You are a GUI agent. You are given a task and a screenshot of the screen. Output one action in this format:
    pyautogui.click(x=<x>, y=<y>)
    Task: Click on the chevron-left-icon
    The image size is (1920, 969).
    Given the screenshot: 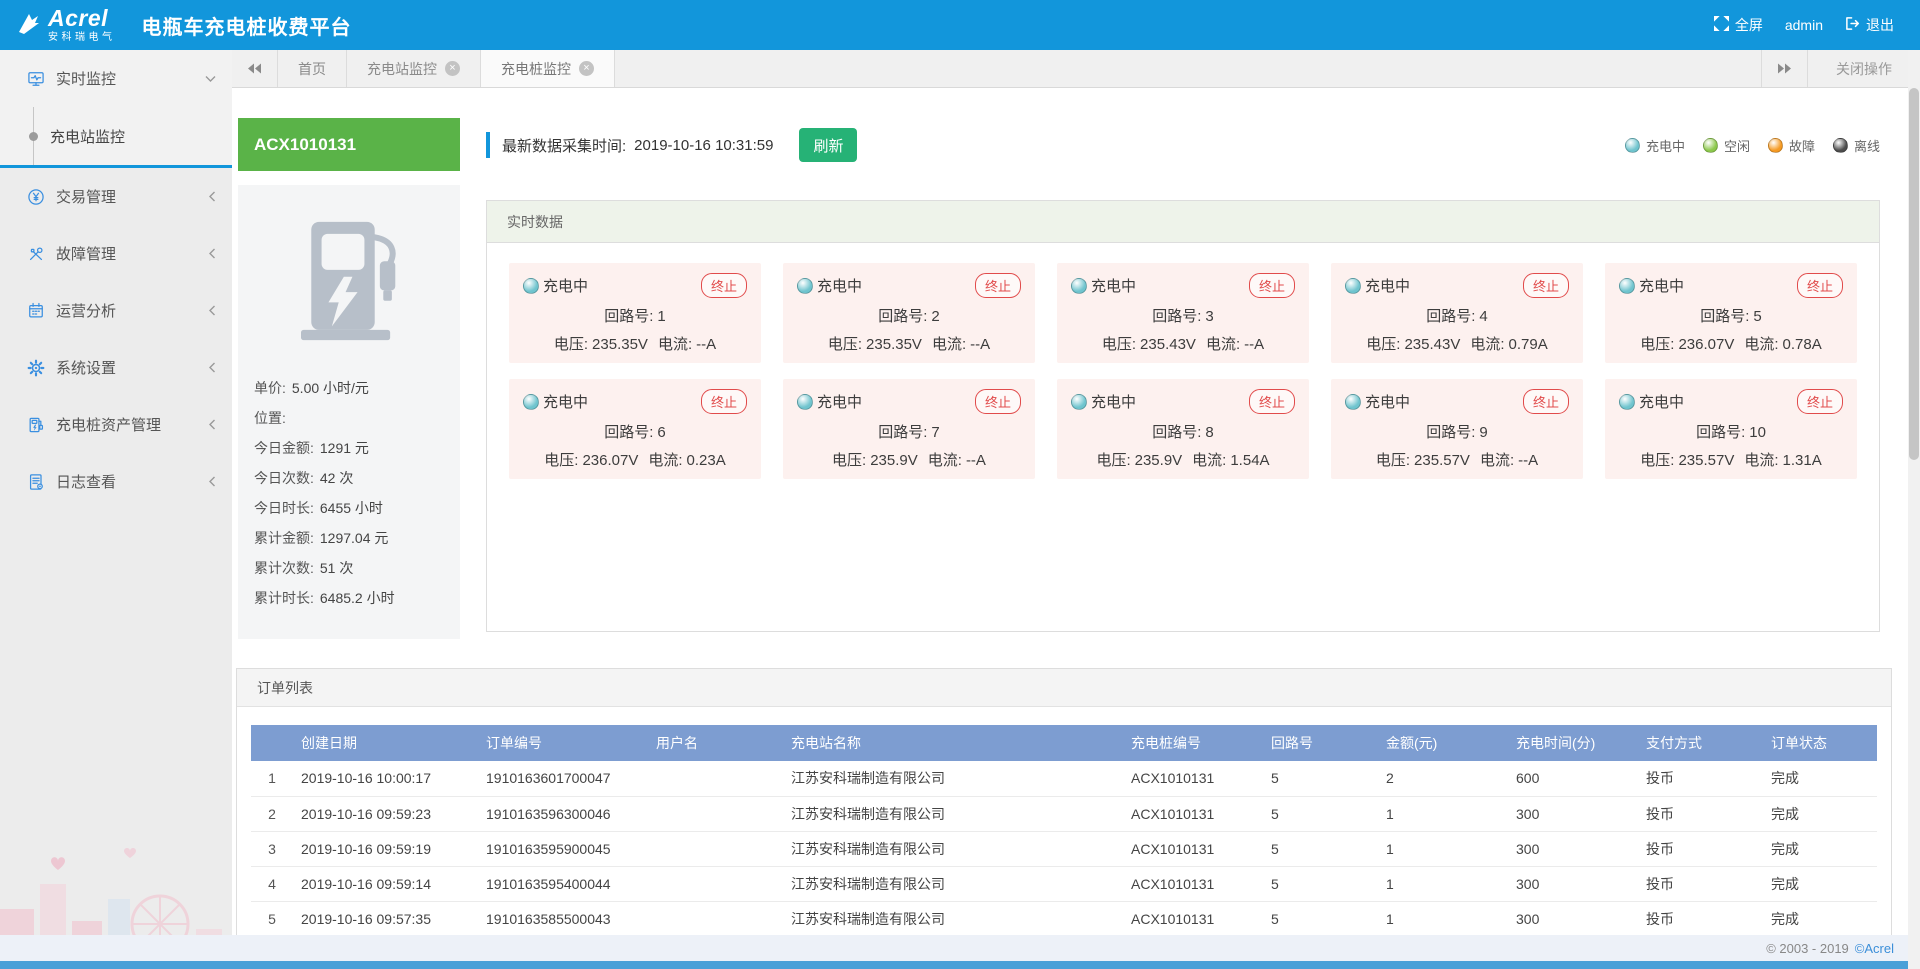 What is the action you would take?
    pyautogui.click(x=212, y=310)
    